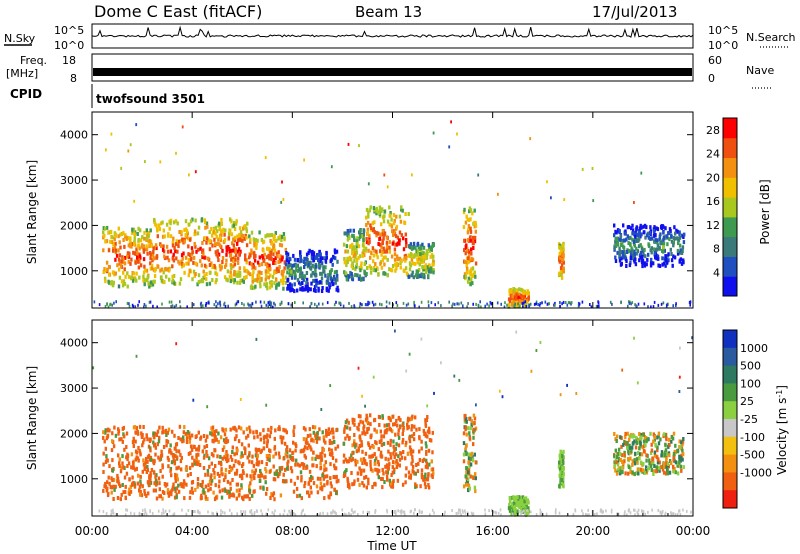 This screenshot has width=800, height=554. I want to click on power-colorbar-swatch, so click(730, 128).